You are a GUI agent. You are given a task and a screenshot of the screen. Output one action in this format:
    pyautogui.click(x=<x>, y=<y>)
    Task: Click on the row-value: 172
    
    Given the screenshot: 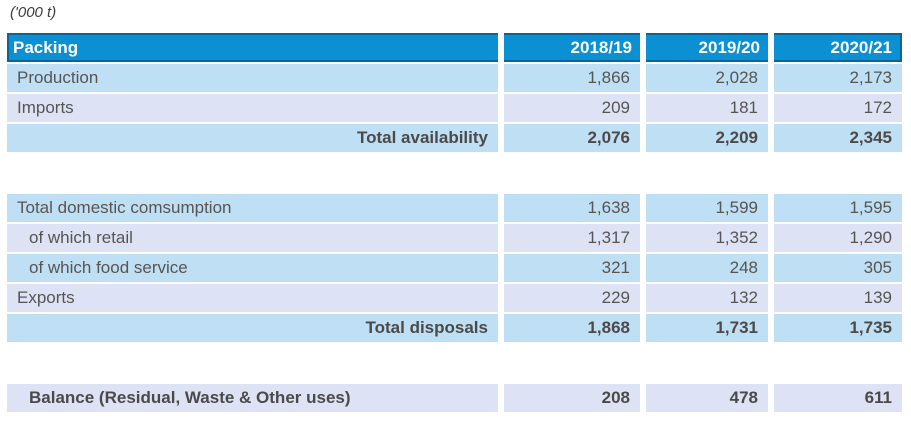 What is the action you would take?
    pyautogui.click(x=838, y=108)
    